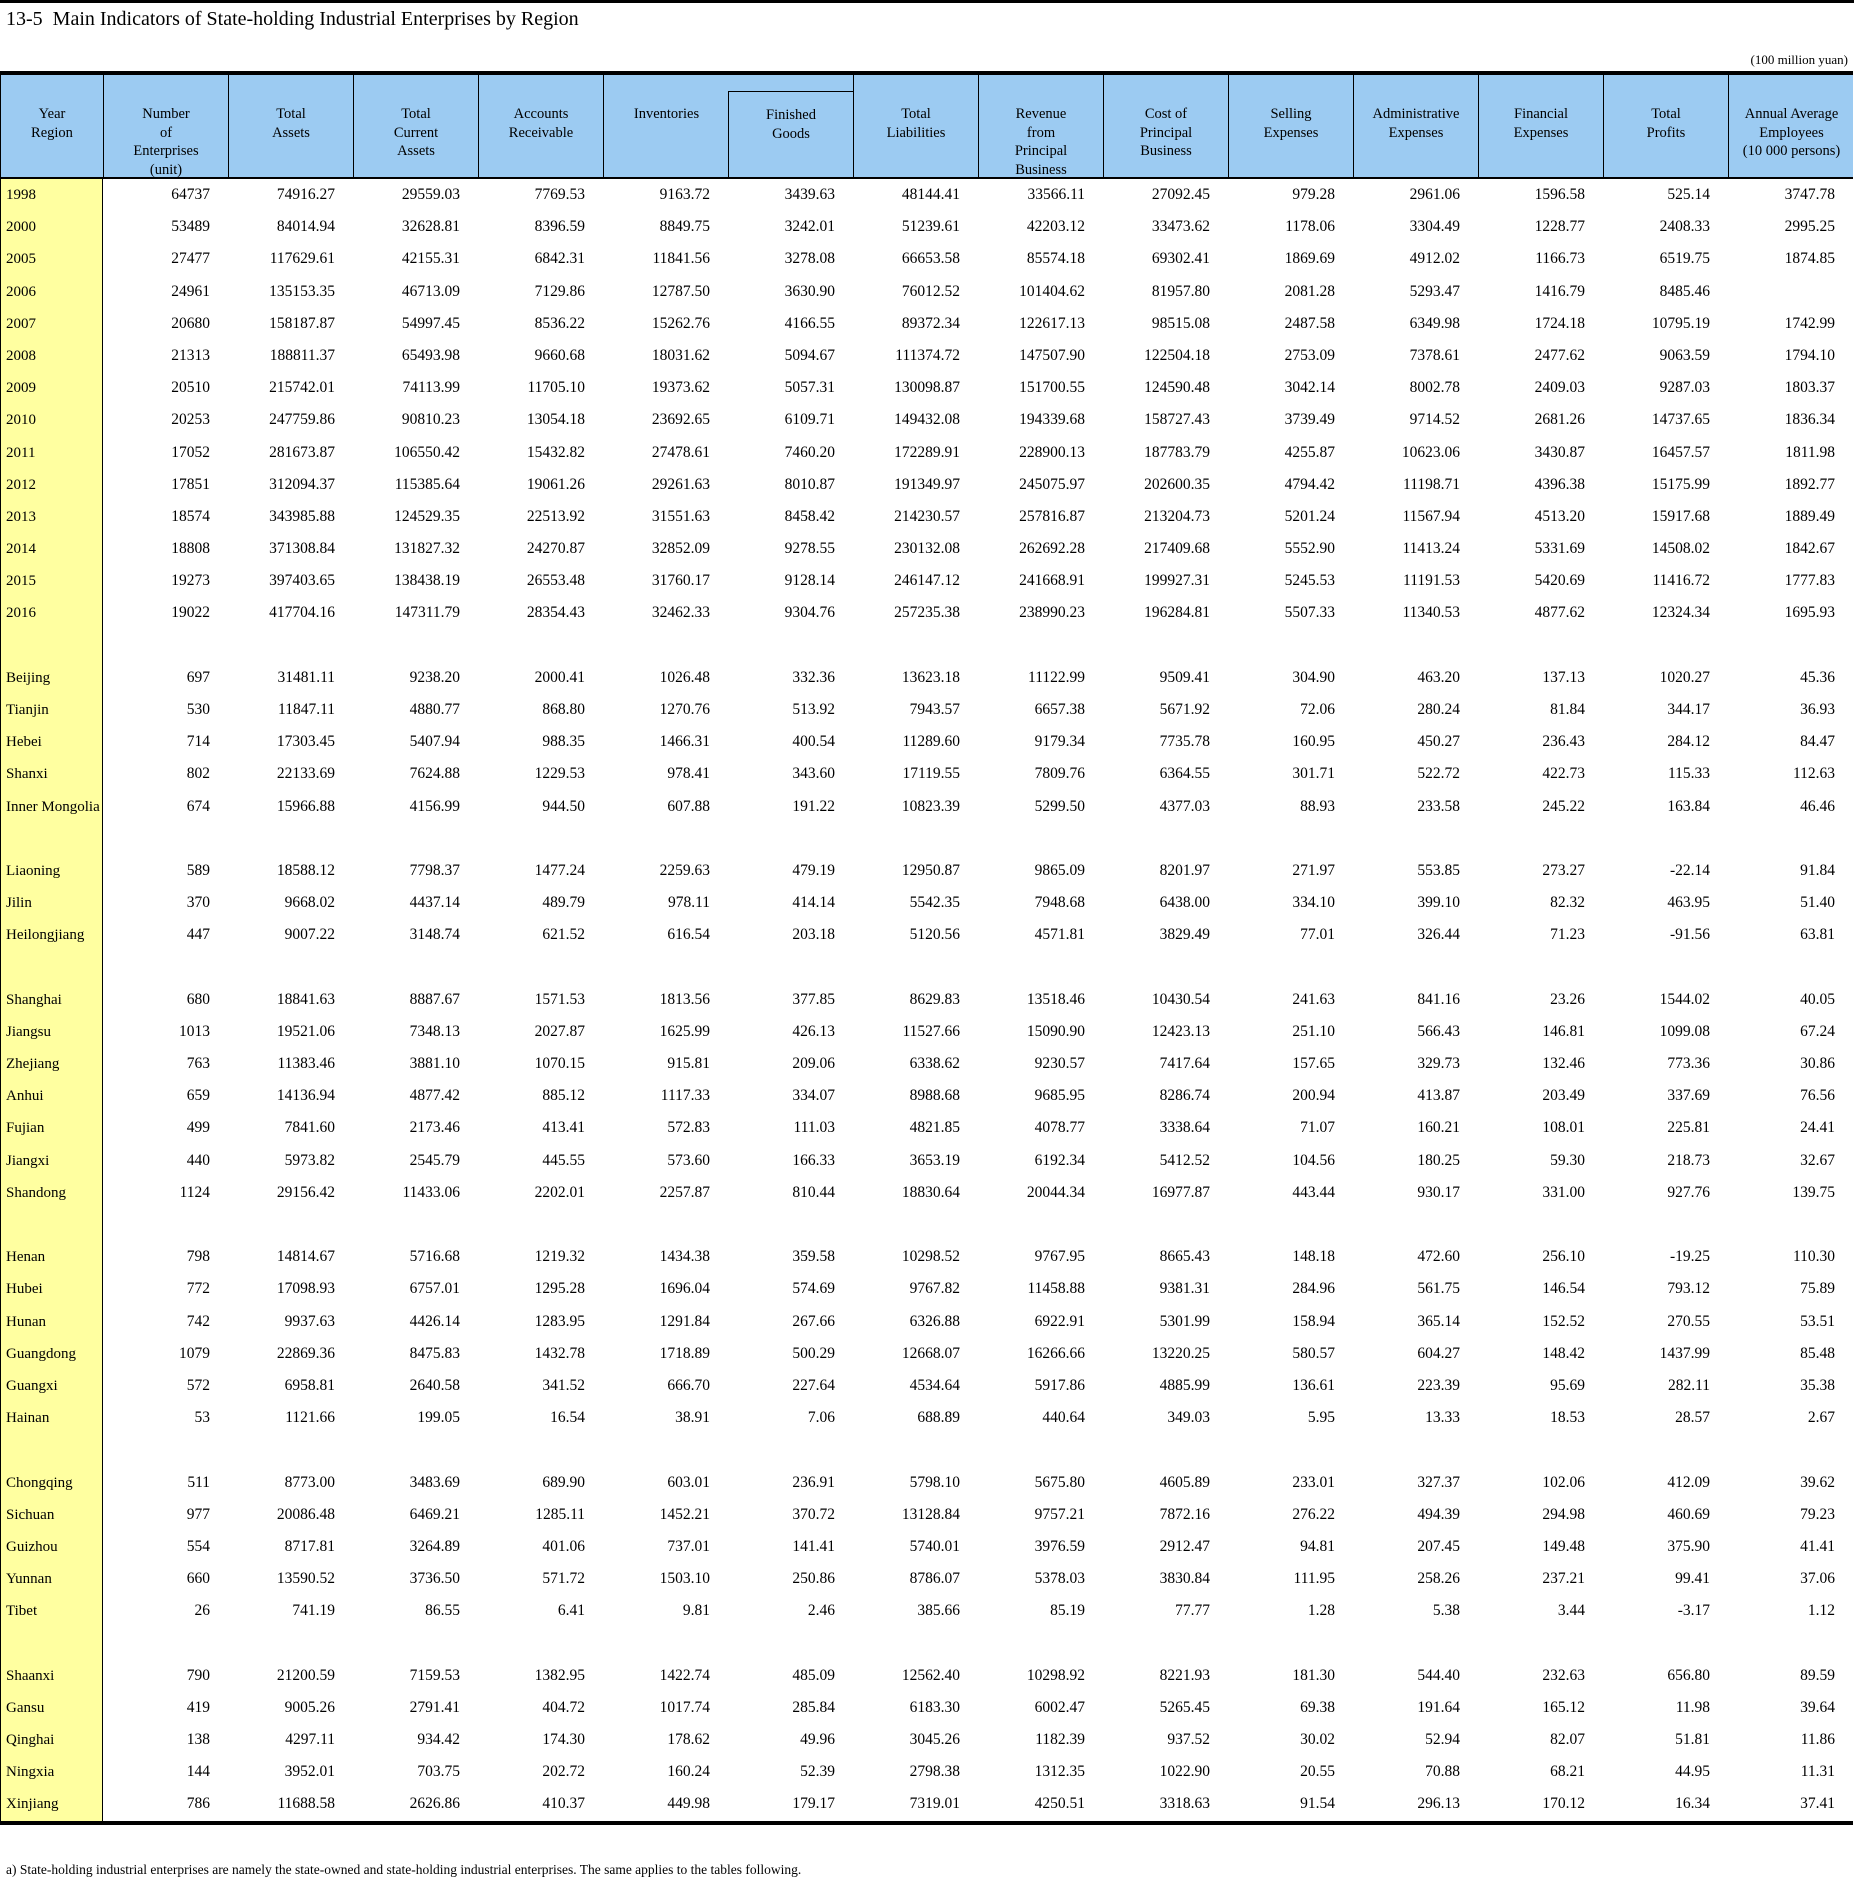 This screenshot has height=1892, width=1854. What do you see at coordinates (813, 999) in the screenshot?
I see `cell-value: 377.85` at bounding box center [813, 999].